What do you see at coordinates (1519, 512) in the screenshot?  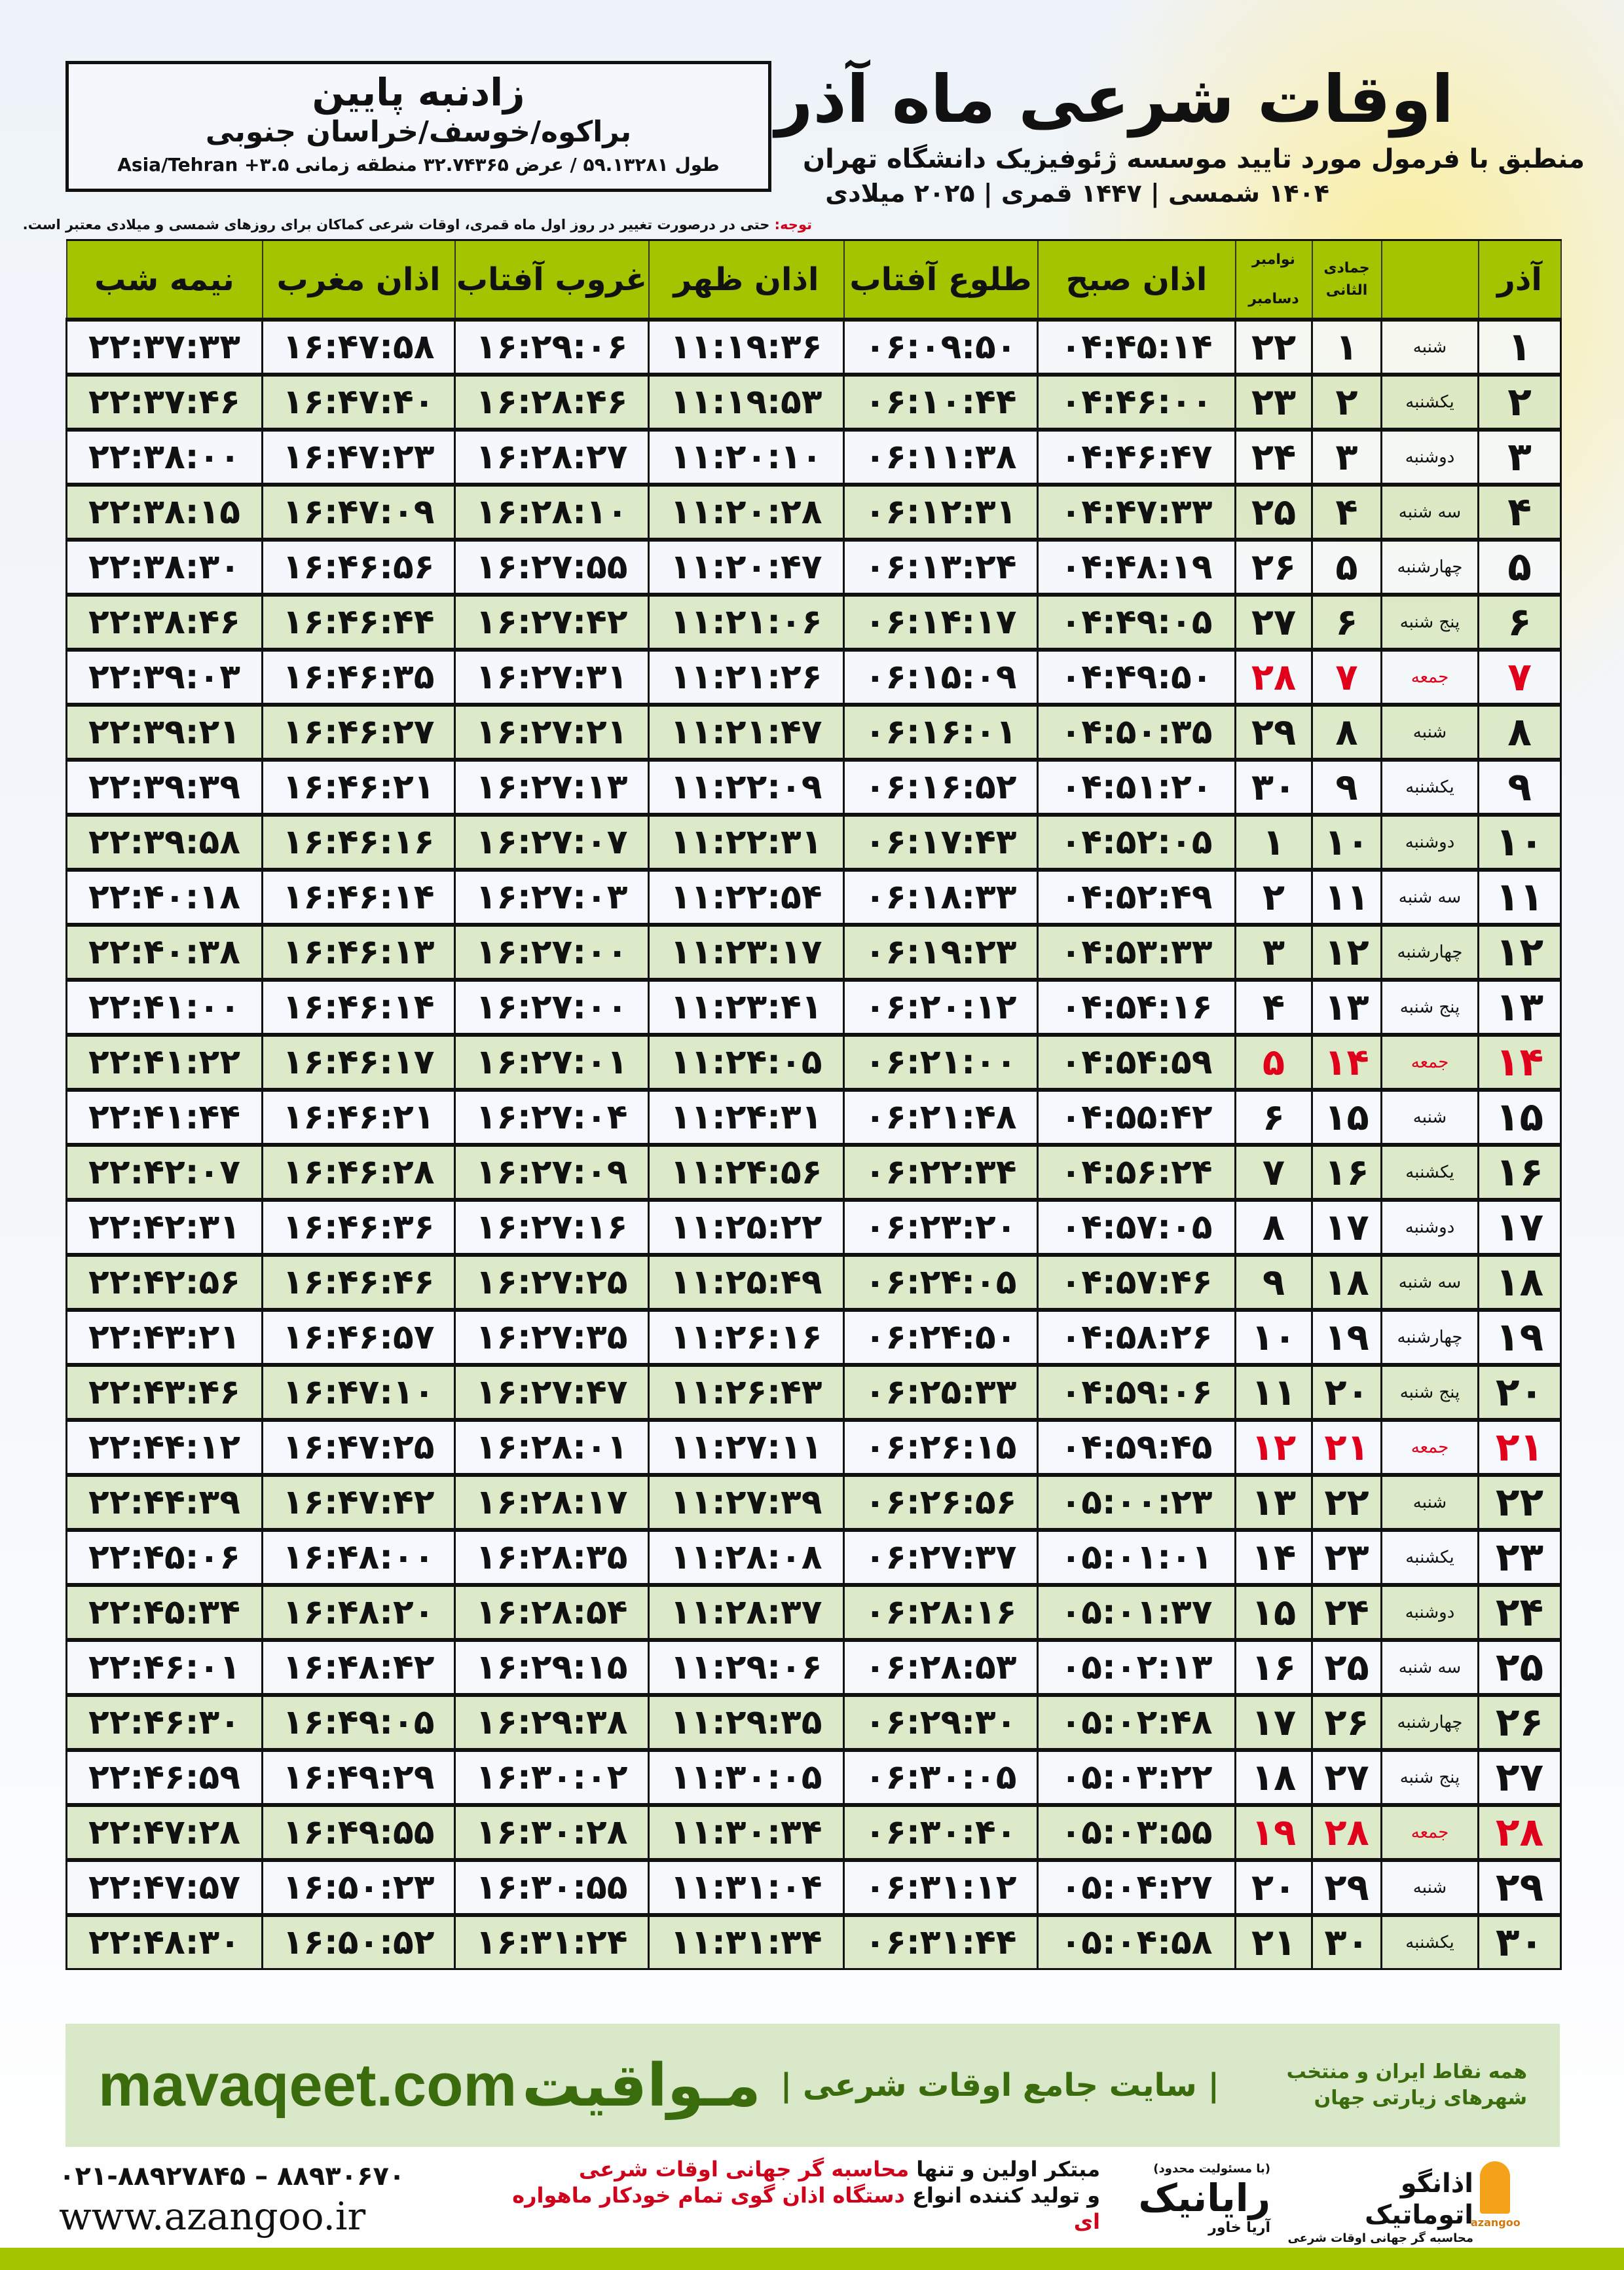 I see `day-azar: ۴` at bounding box center [1519, 512].